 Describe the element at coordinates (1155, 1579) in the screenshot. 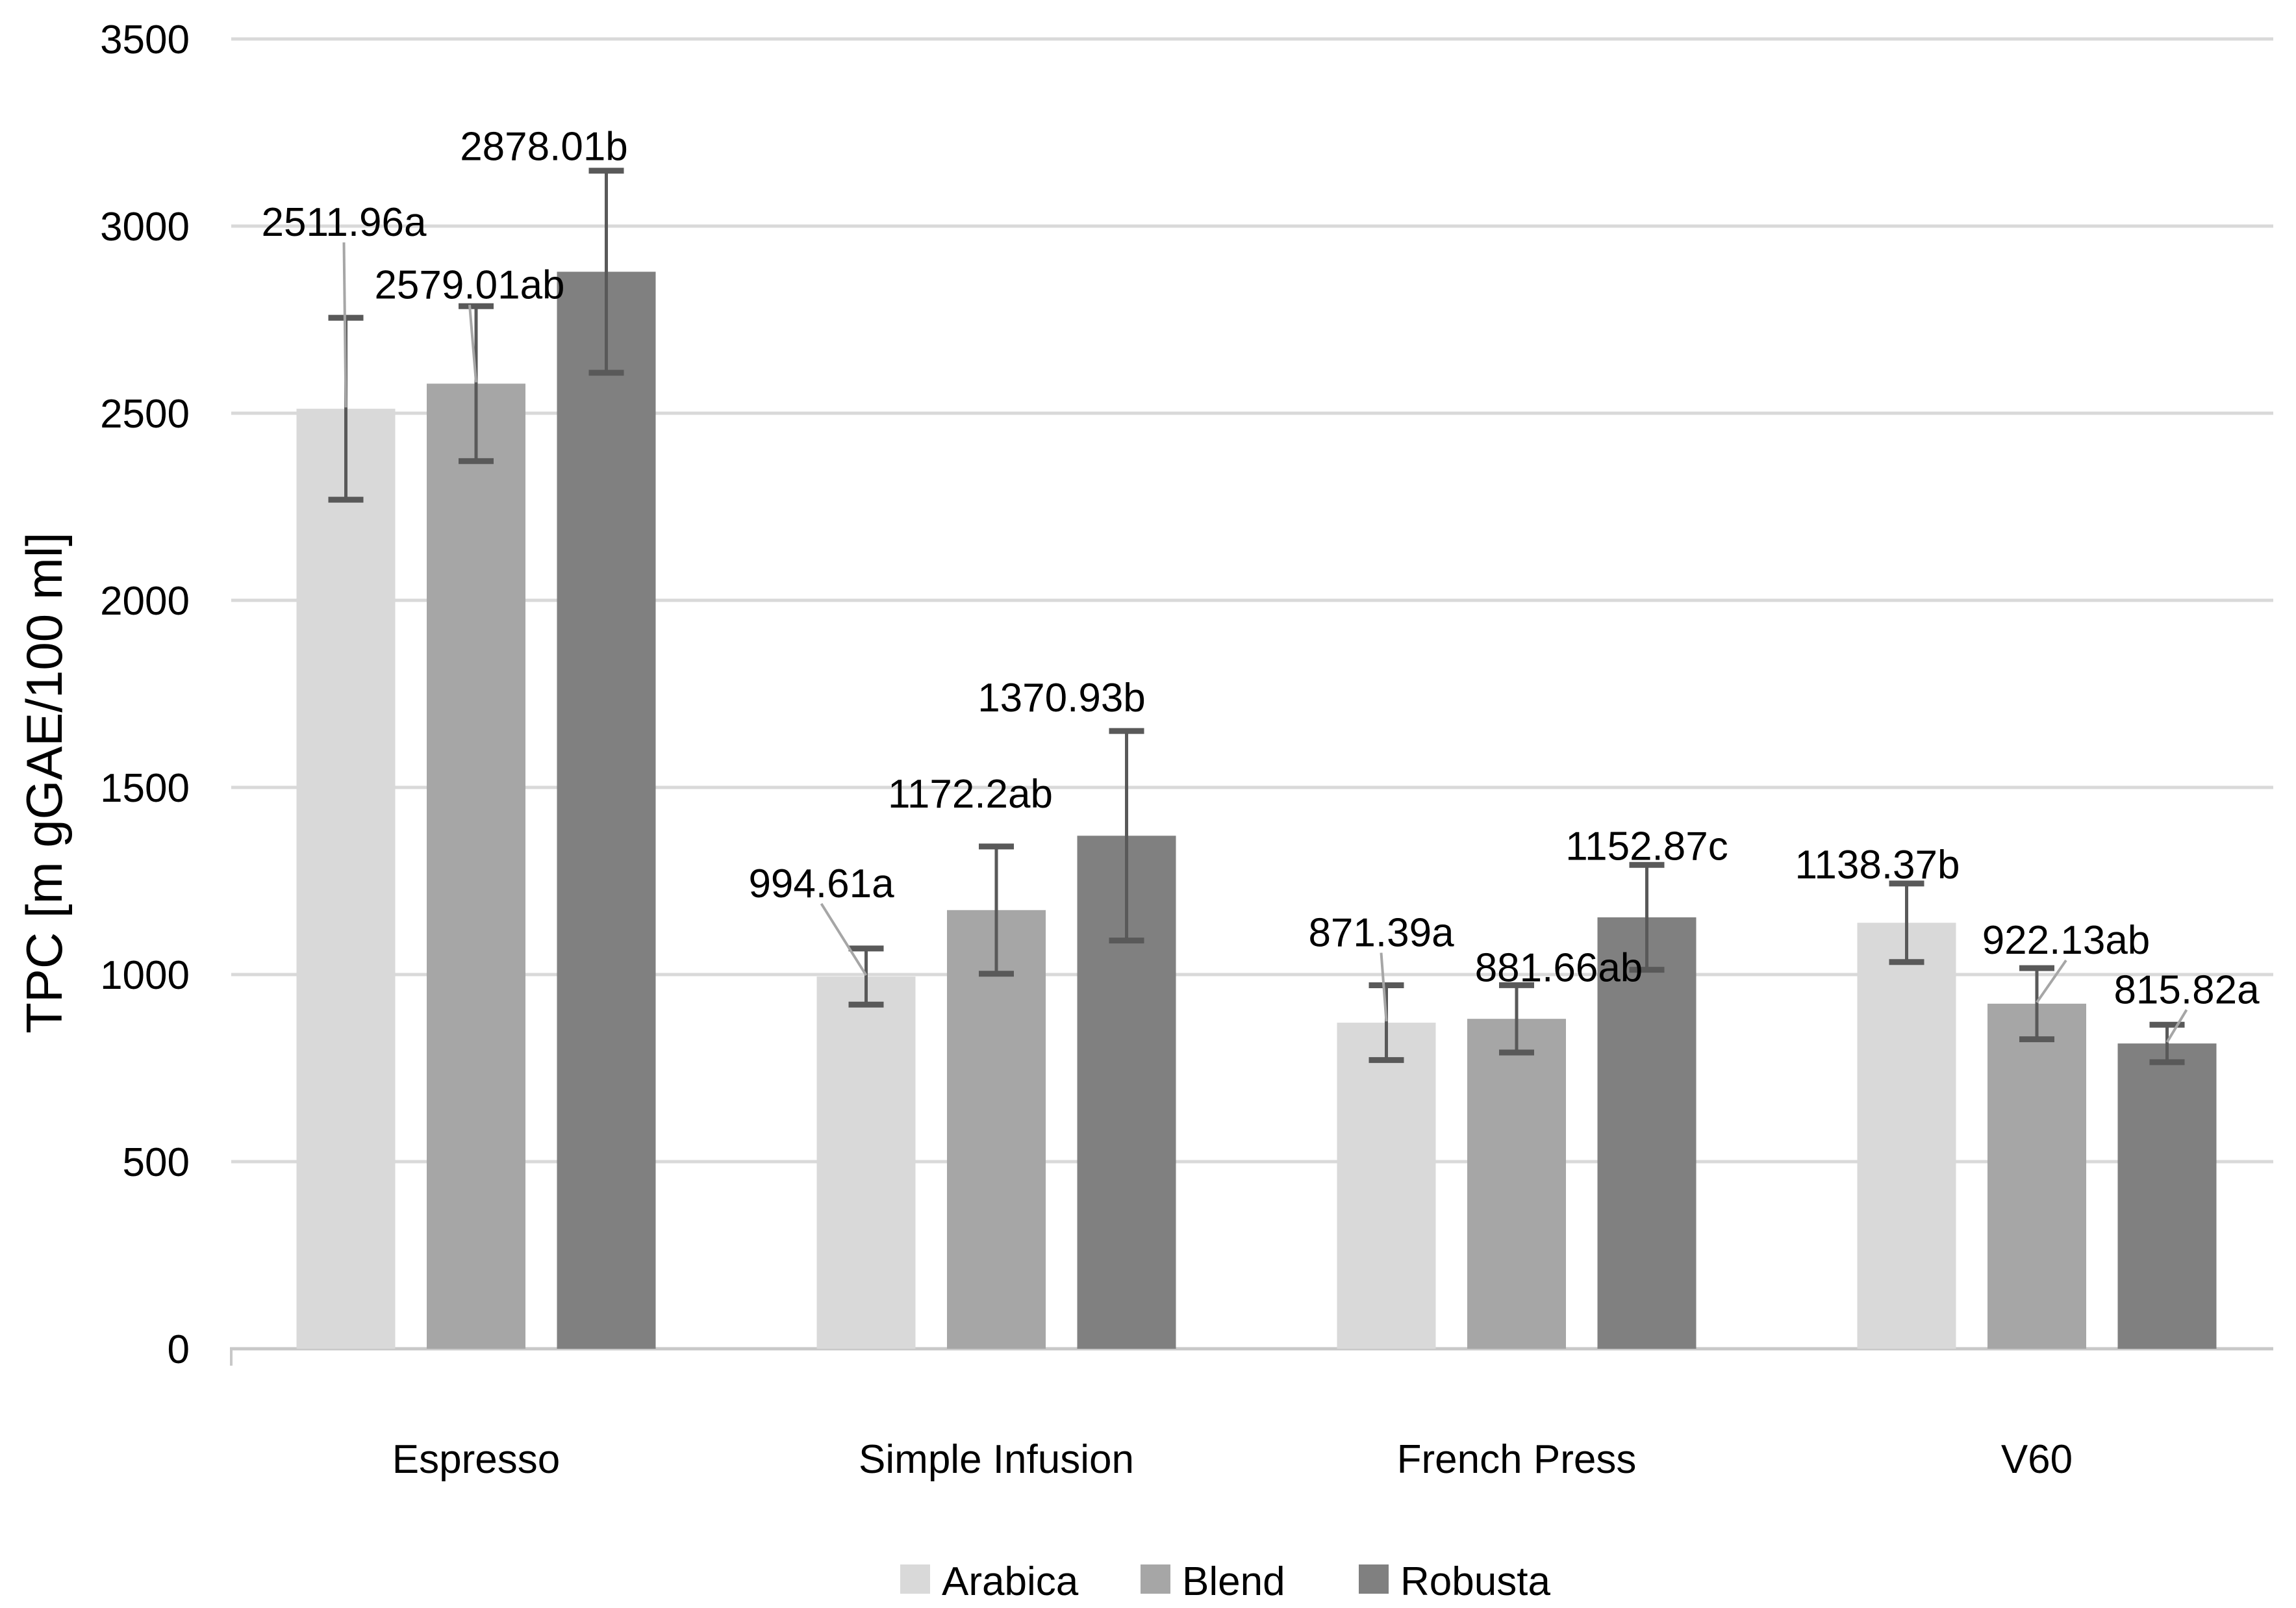

I see `legend-swatch-blend` at that location.